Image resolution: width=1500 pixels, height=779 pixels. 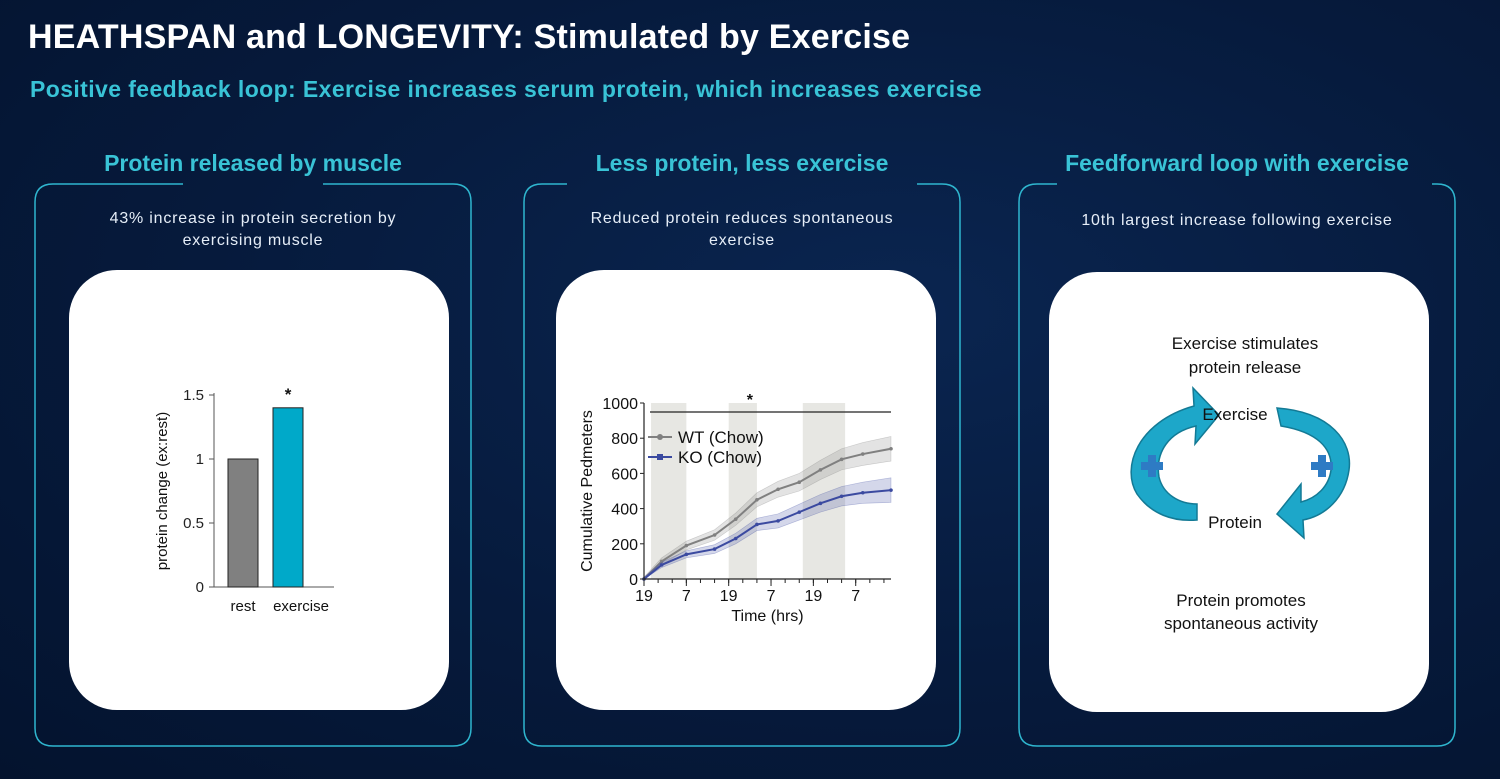 What do you see at coordinates (1241, 623) in the screenshot?
I see `diagram-bottom-text-2: spontaneous activity` at bounding box center [1241, 623].